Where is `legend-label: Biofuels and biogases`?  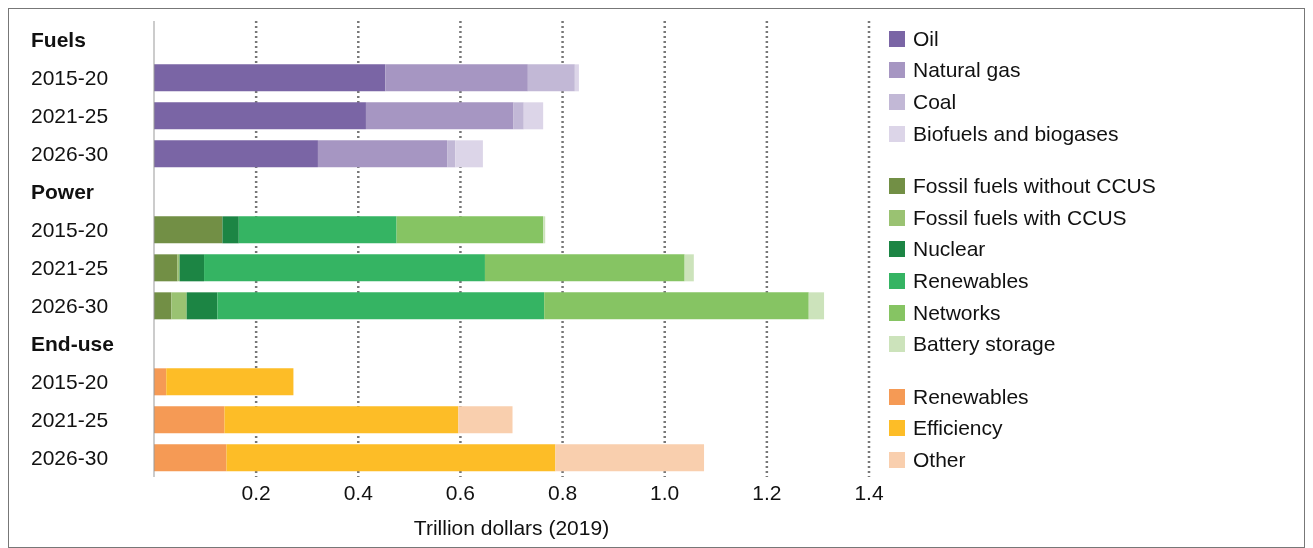
legend-label: Biofuels and biogases is located at coordinates (1016, 133).